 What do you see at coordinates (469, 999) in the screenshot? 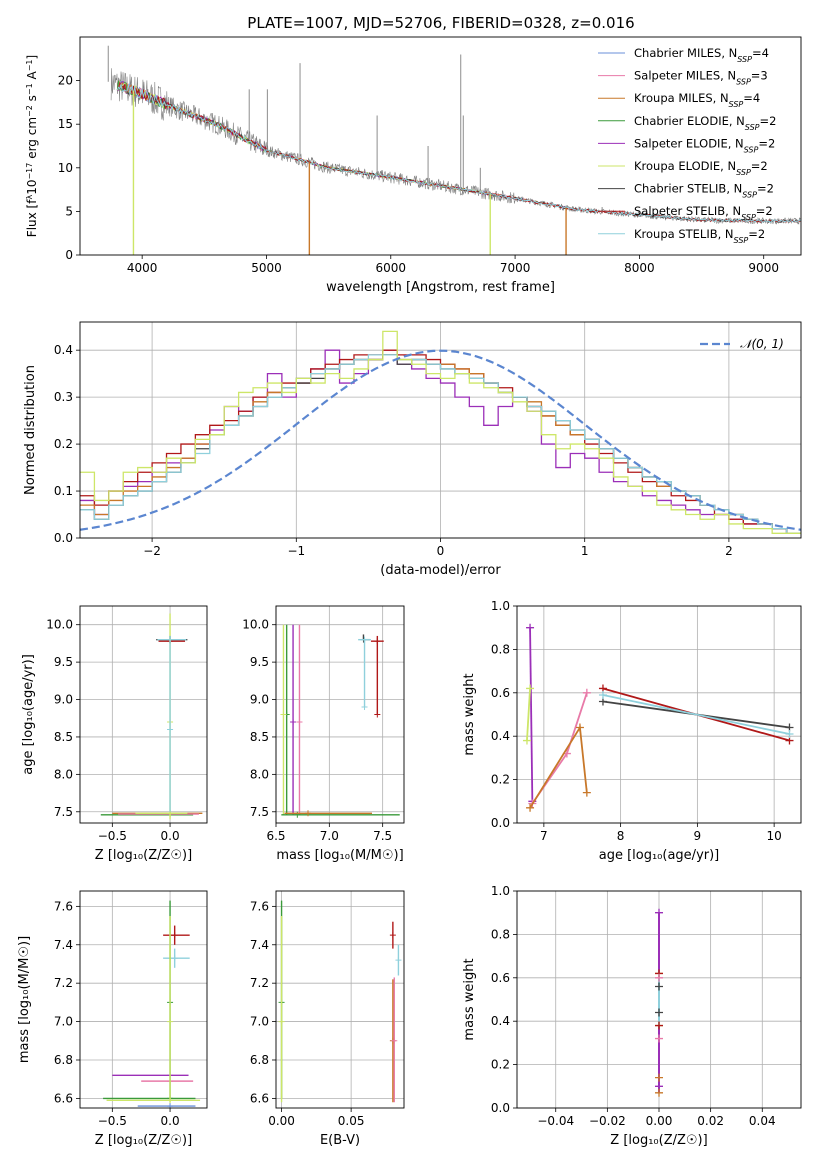
I see `y-axis-label: mass weight` at bounding box center [469, 999].